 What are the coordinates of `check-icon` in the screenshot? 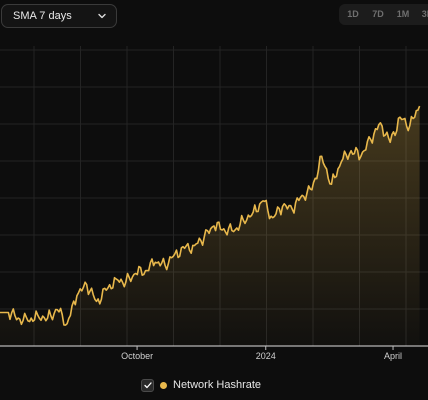 It's located at (147, 384).